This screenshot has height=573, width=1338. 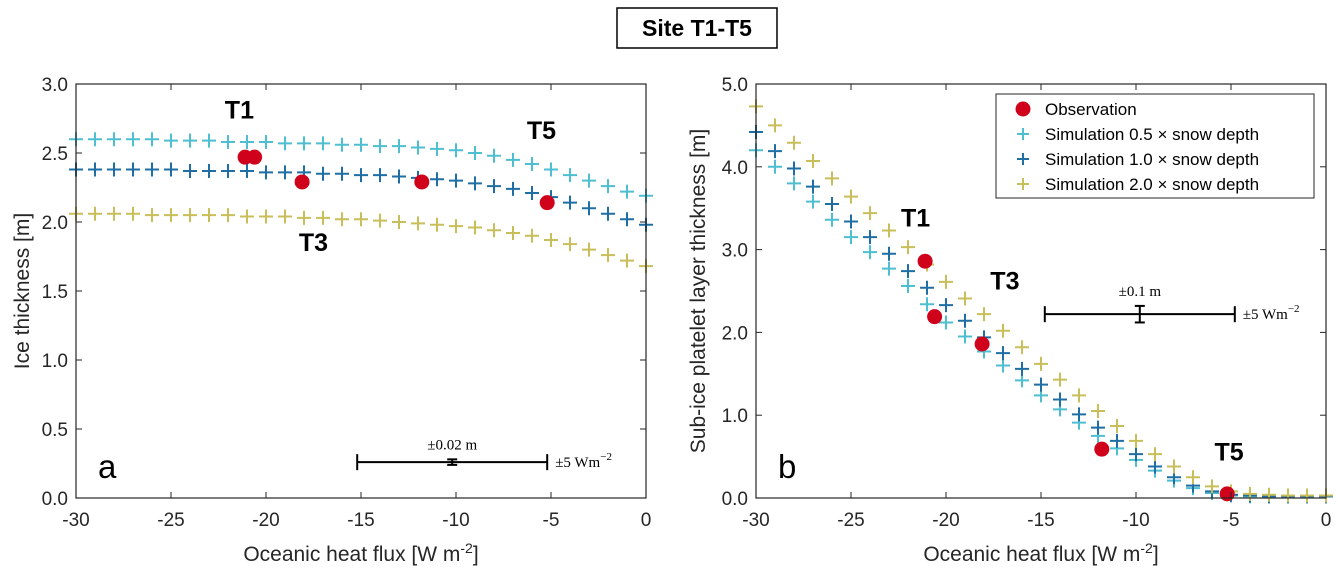 I want to click on panel-b-site-label: T1, so click(x=915, y=218).